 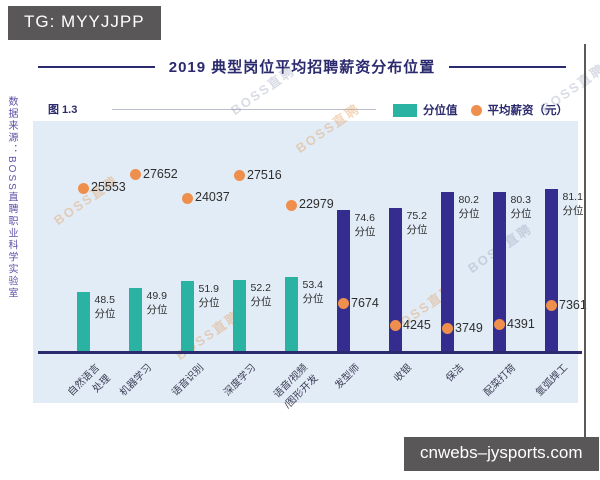 What do you see at coordinates (108, 187) in the screenshot?
I see `salary-value-label: 25553` at bounding box center [108, 187].